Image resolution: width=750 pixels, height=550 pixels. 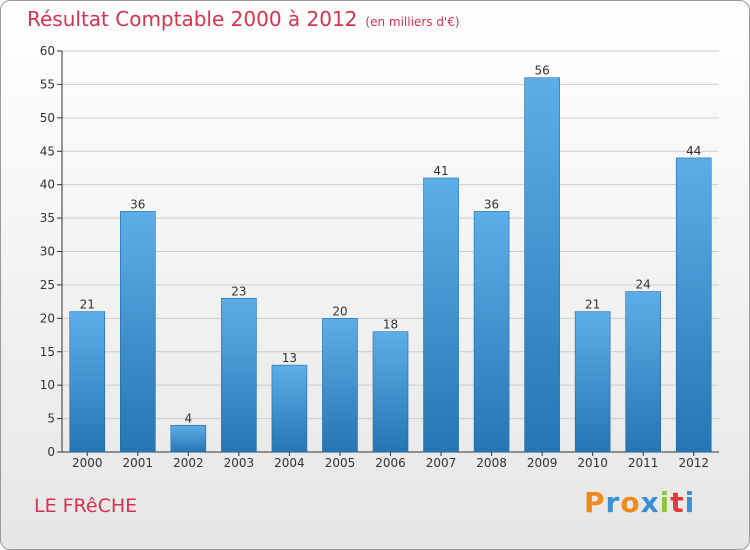 I want to click on bar-value-label: 56, so click(x=541, y=71).